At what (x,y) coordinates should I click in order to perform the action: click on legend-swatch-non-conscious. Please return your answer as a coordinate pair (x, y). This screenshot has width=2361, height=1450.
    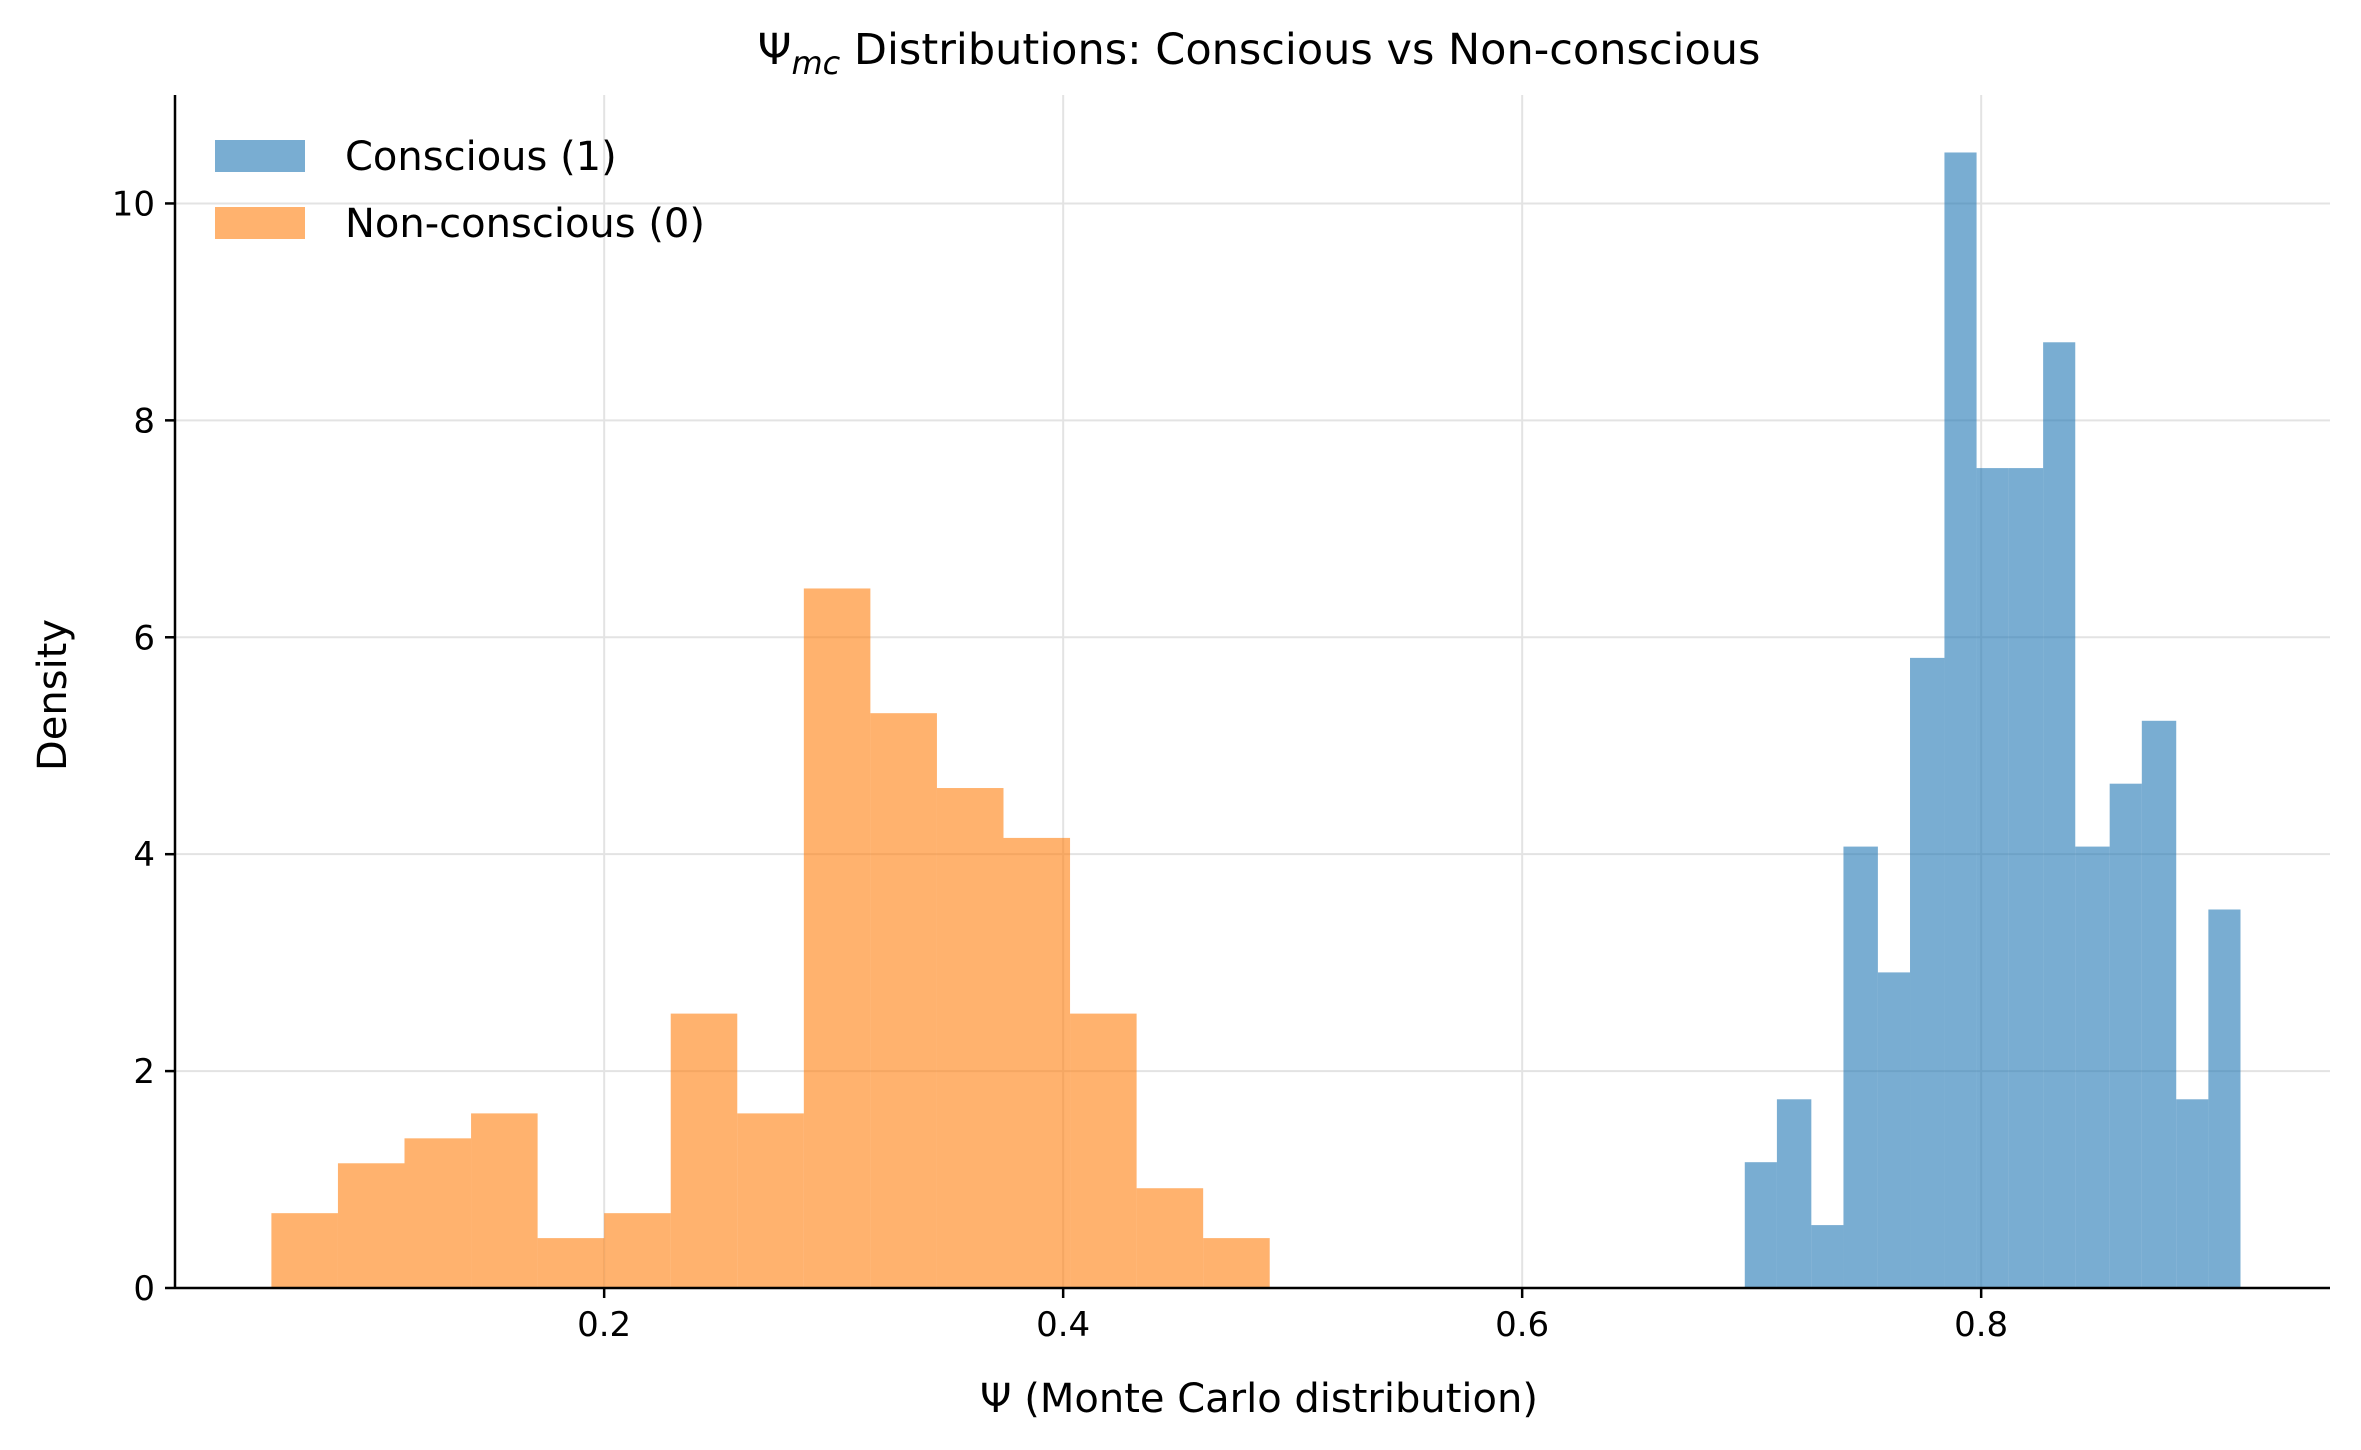
    Looking at the image, I should click on (260, 223).